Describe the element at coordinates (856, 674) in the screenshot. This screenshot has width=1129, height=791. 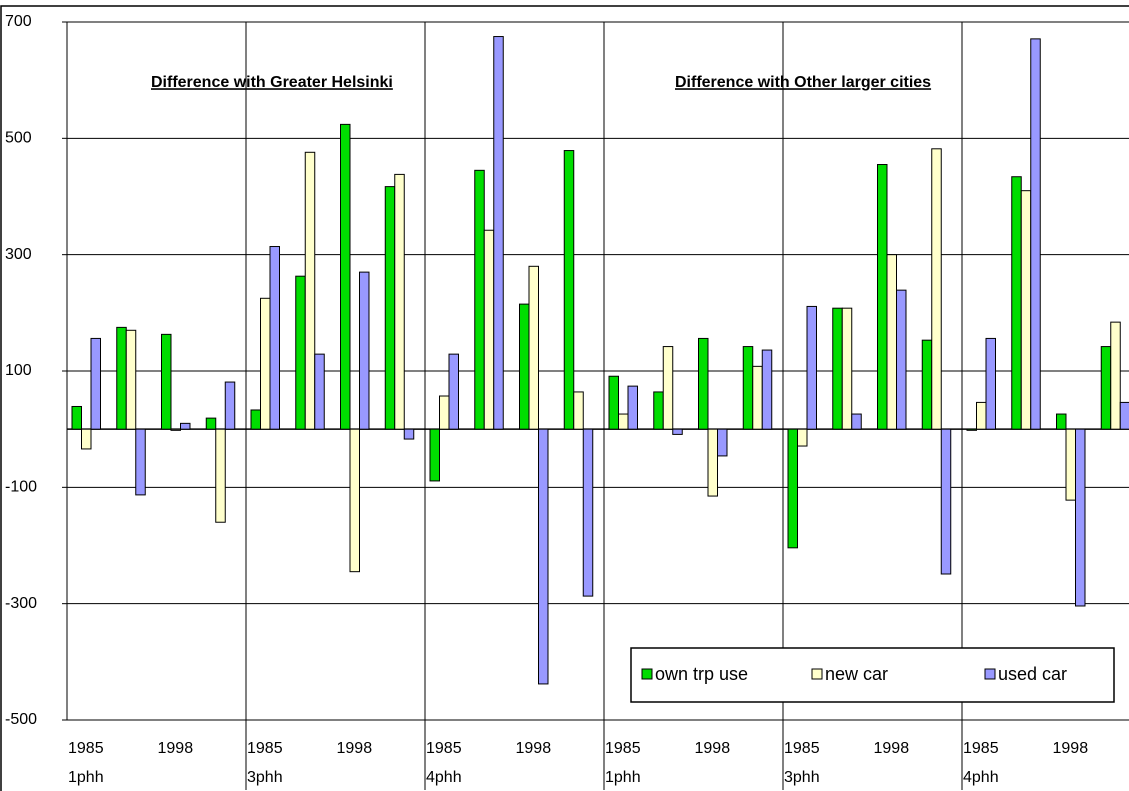
I see `legend-label: new car` at that location.